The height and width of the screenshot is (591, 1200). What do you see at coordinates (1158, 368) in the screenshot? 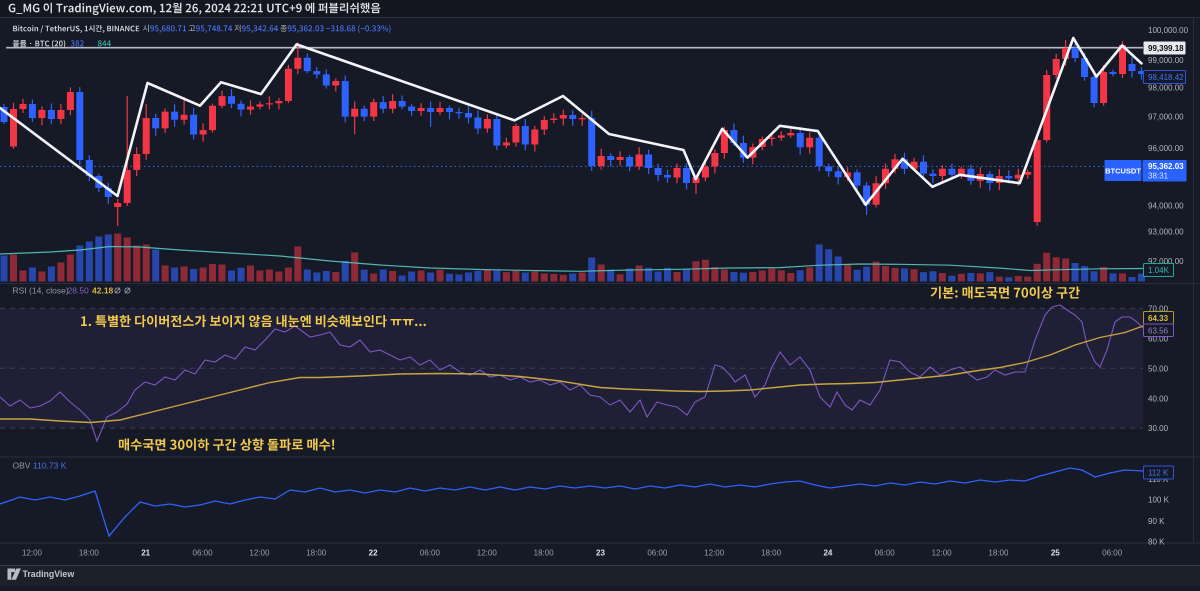
I see `svg-text: 50.00` at bounding box center [1158, 368].